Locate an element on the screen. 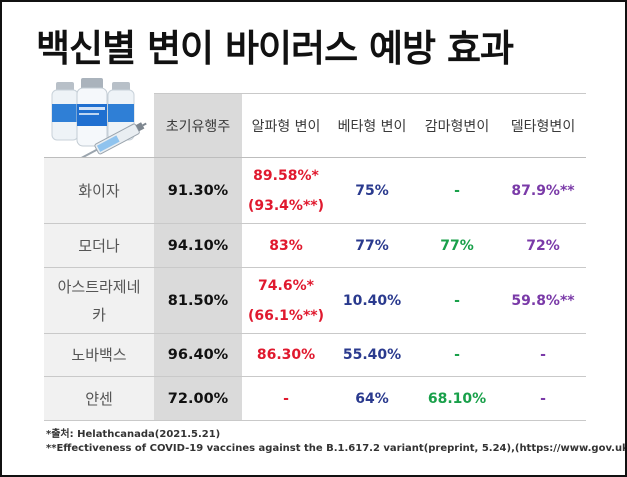  row-header-astrazeneca: 아스트라제네 카 is located at coordinates (99, 300).